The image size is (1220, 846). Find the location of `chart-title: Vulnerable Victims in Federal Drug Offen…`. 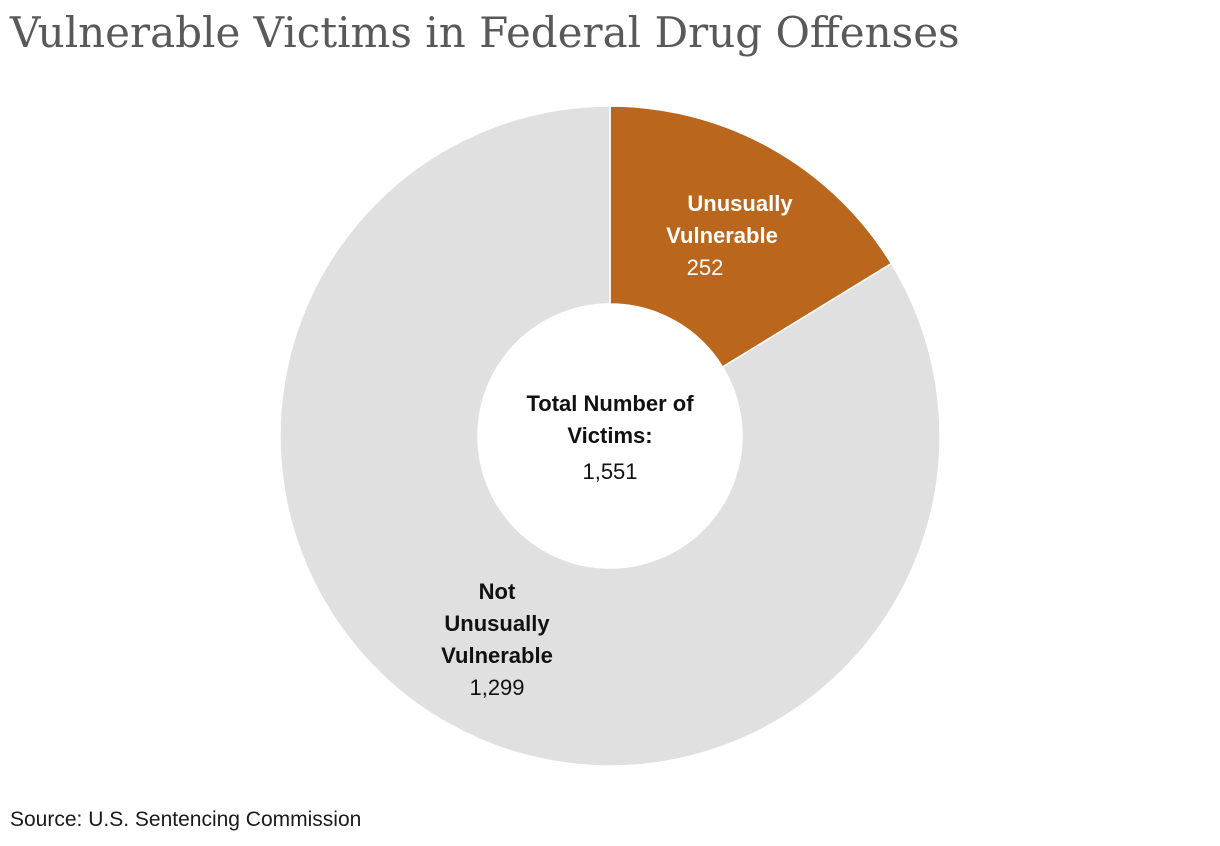

chart-title: Vulnerable Victims in Federal Drug Offen… is located at coordinates (485, 32).